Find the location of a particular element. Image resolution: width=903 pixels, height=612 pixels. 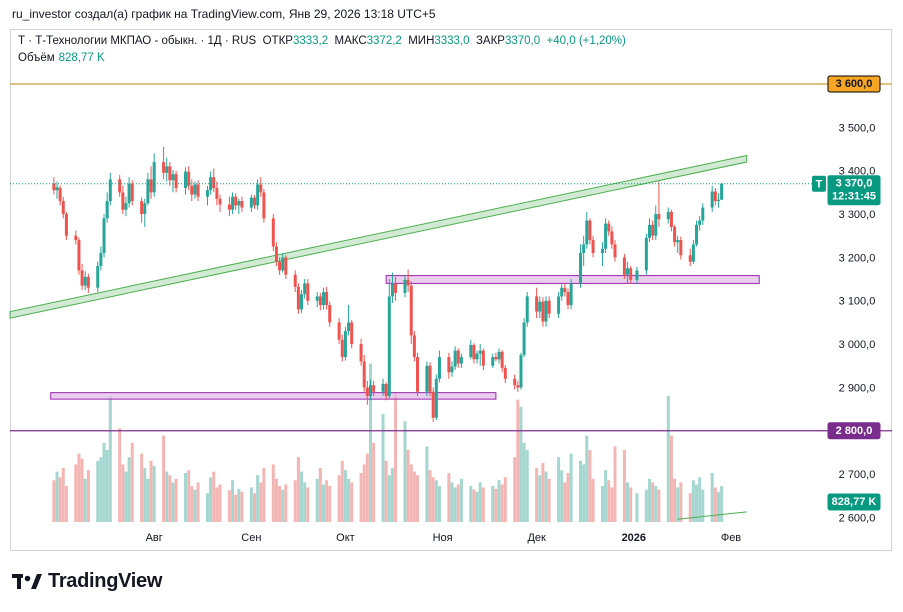

volume-value: 828,77 K is located at coordinates (81, 58).